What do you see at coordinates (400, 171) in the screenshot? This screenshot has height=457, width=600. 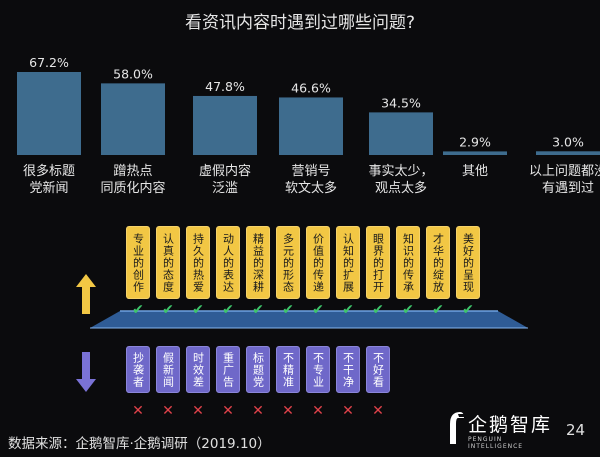 I see `category-label: 事实太少，` at bounding box center [400, 171].